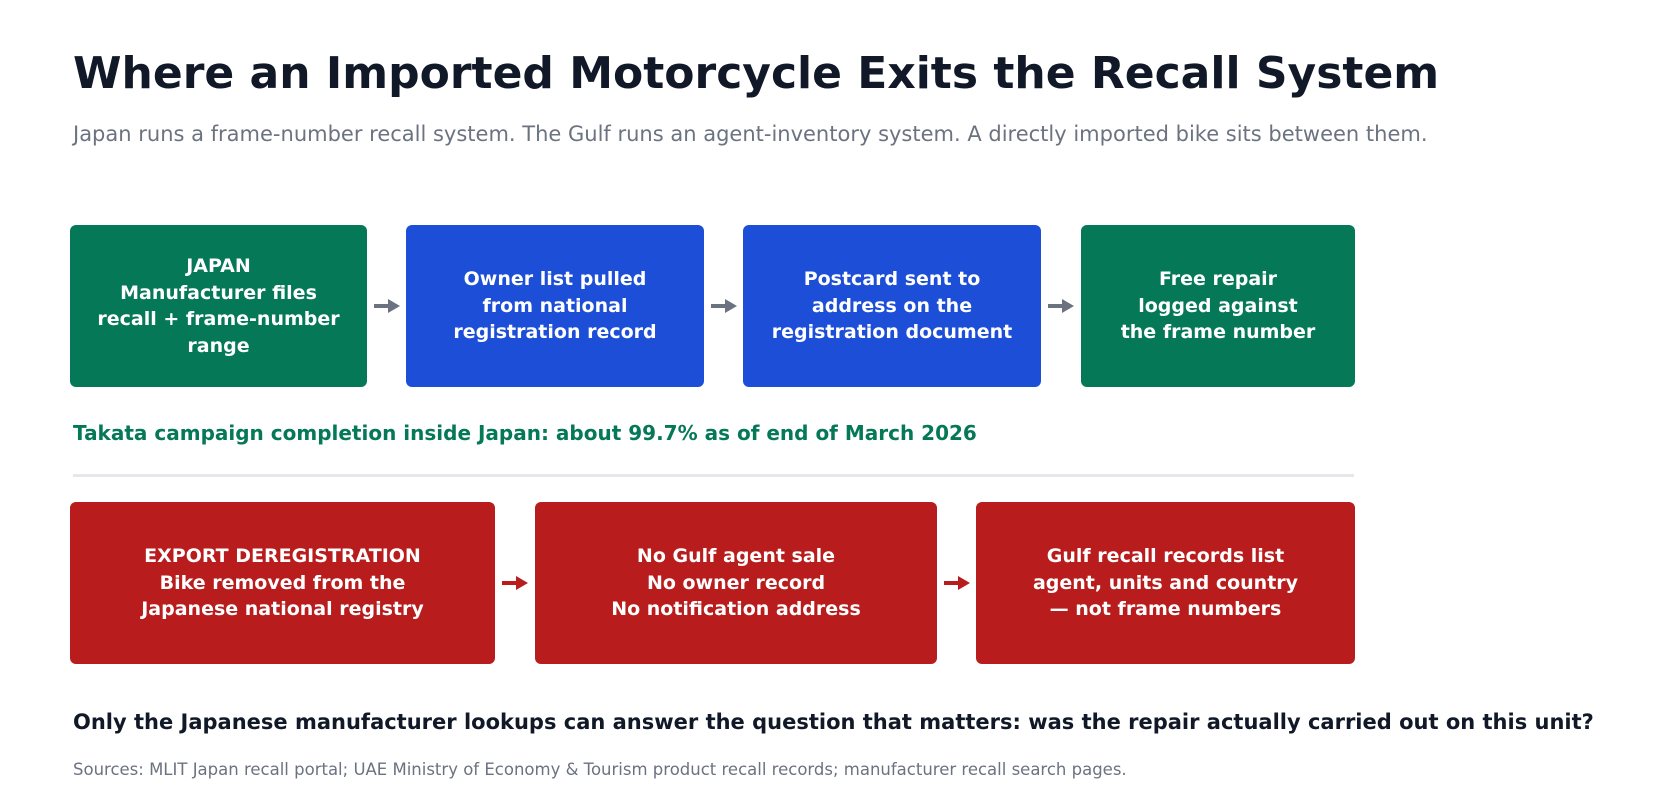  What do you see at coordinates (555, 332) in the screenshot?
I see `box-line: registration record` at bounding box center [555, 332].